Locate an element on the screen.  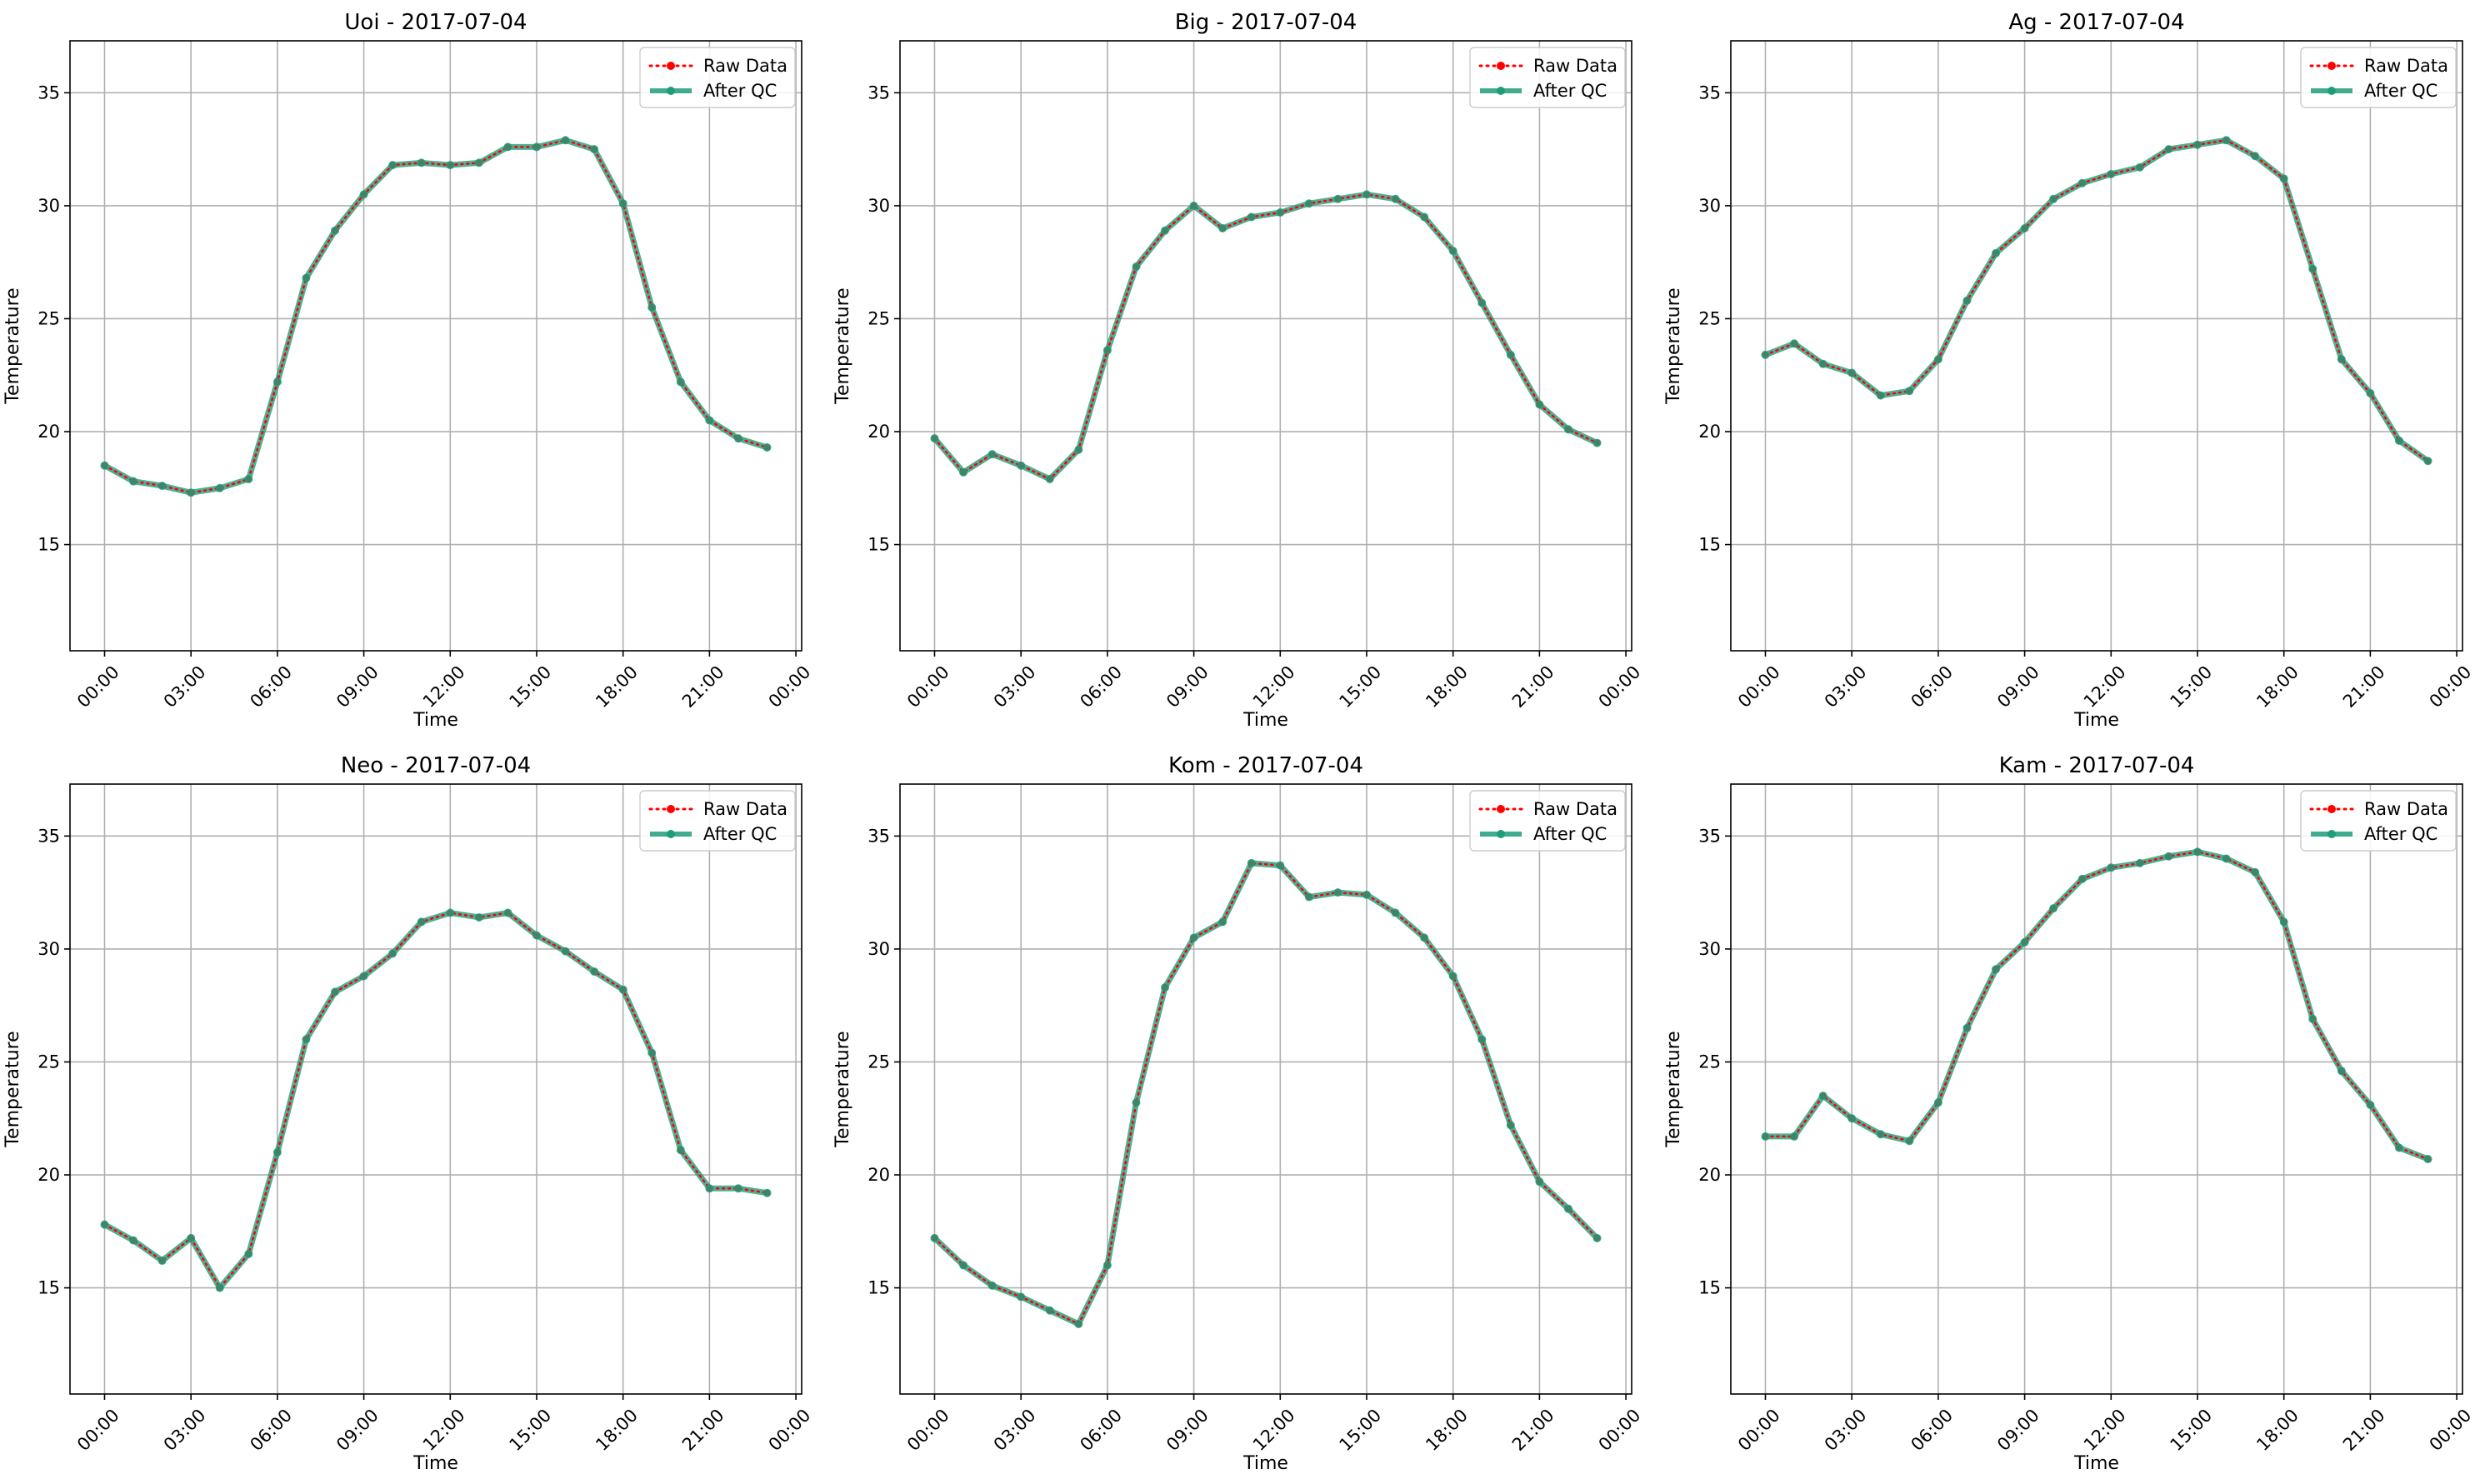
subplot-title: Big - 2017-07-04 is located at coordinates (1266, 22).